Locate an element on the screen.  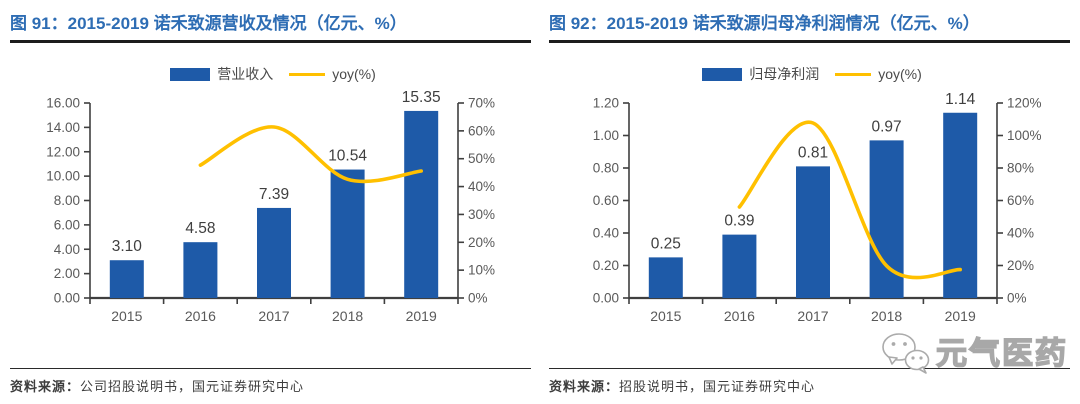
left-axis-tick-label: 12.00 is located at coordinates (63, 151).